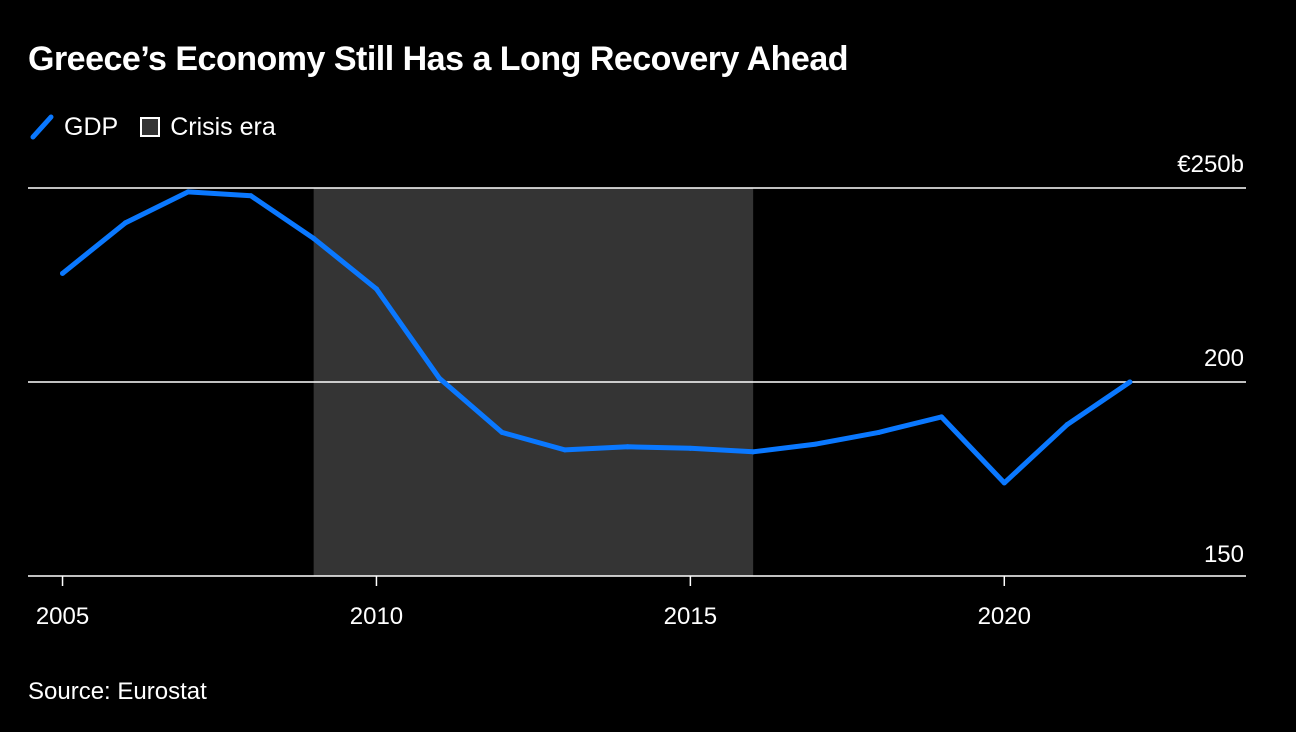 This screenshot has width=1296, height=732. I want to click on data-point-2014, so click(628, 447).